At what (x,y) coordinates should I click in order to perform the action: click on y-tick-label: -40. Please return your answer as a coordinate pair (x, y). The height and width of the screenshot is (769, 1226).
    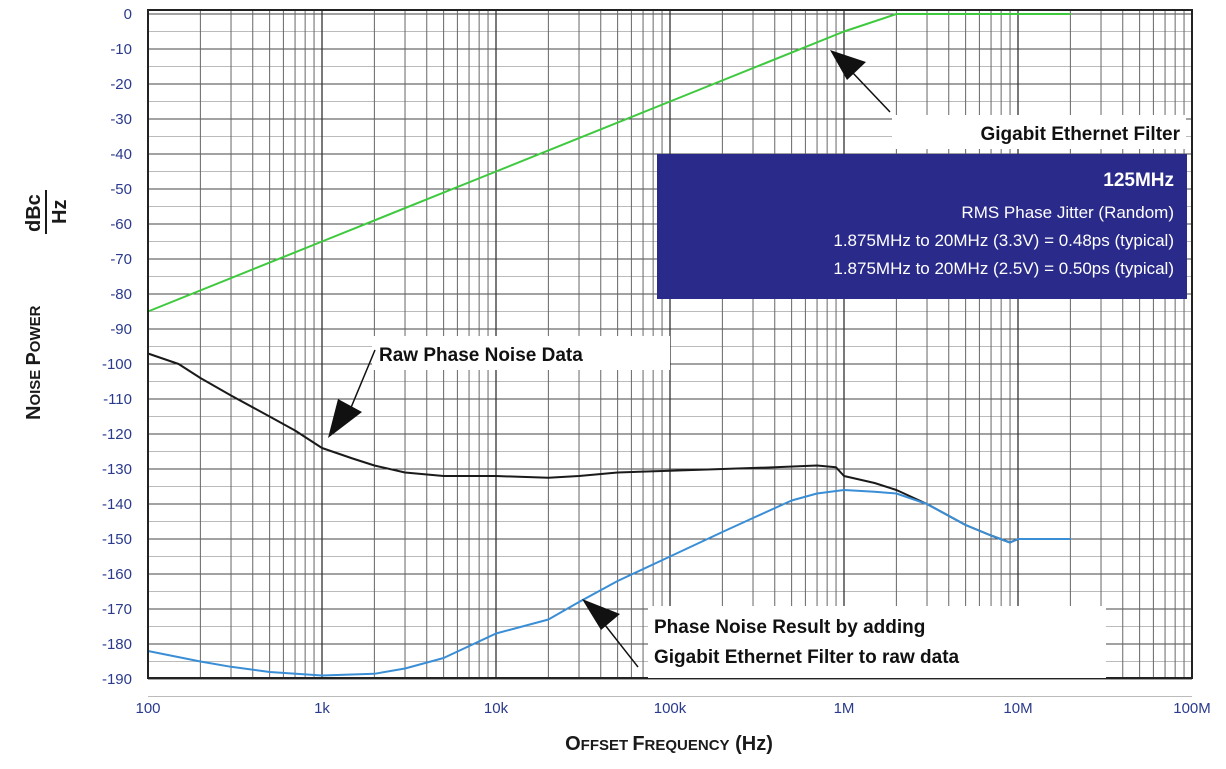
    Looking at the image, I should click on (121, 154).